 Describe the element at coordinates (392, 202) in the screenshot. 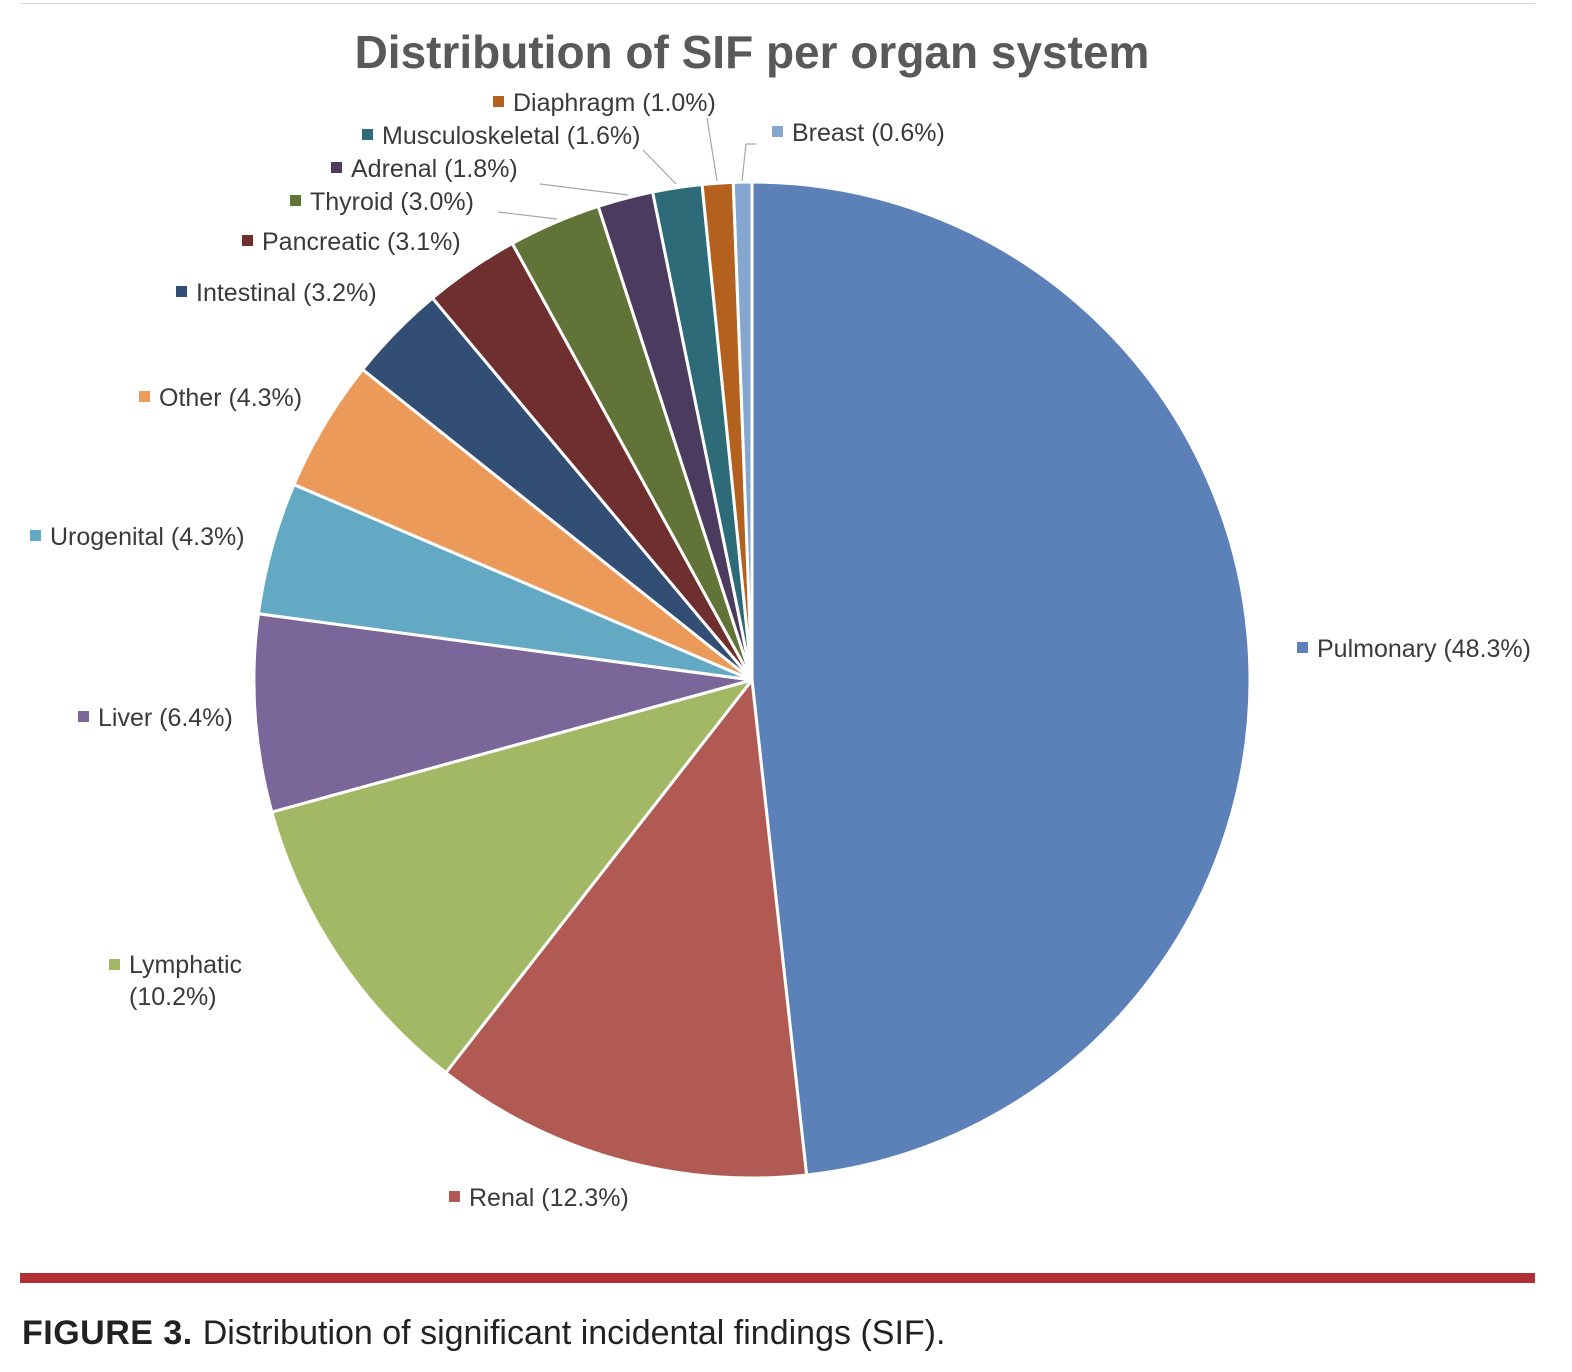

I see `slice-label-thyroid: Thyroid (3.0%)` at that location.